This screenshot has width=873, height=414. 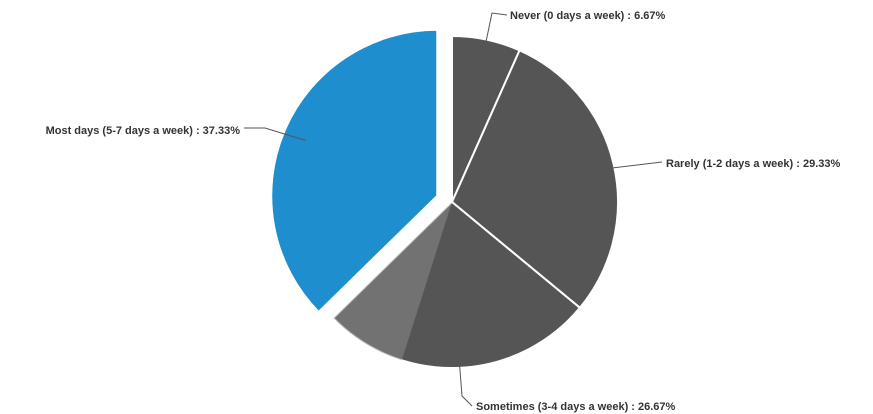 What do you see at coordinates (753, 164) in the screenshot?
I see `slice-label-rarely-1-2-days-a-week: Rarely (1-2 days a week) : 29.33%` at bounding box center [753, 164].